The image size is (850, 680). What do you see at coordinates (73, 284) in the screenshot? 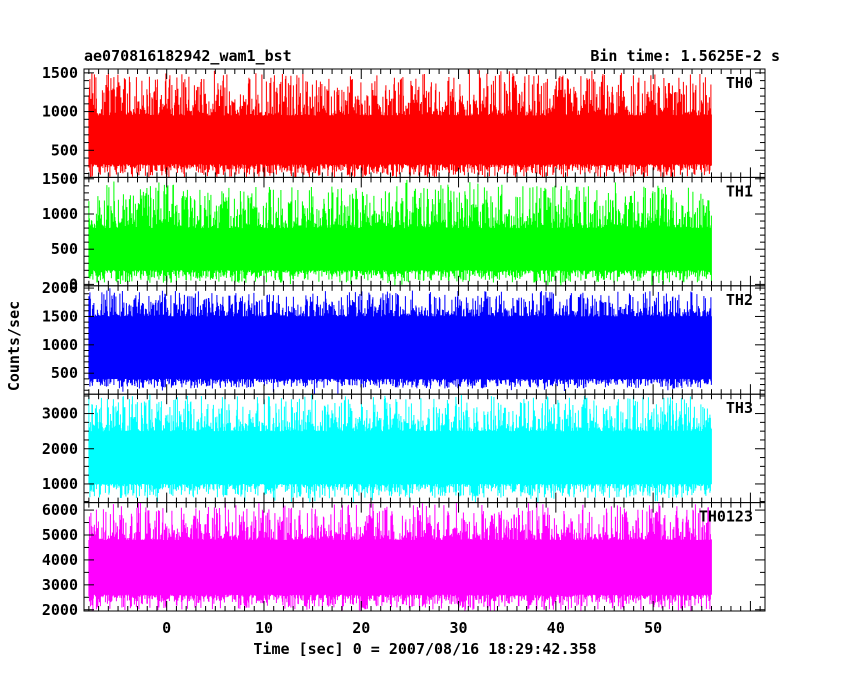
I see `y-tick-label: 0` at bounding box center [73, 284].